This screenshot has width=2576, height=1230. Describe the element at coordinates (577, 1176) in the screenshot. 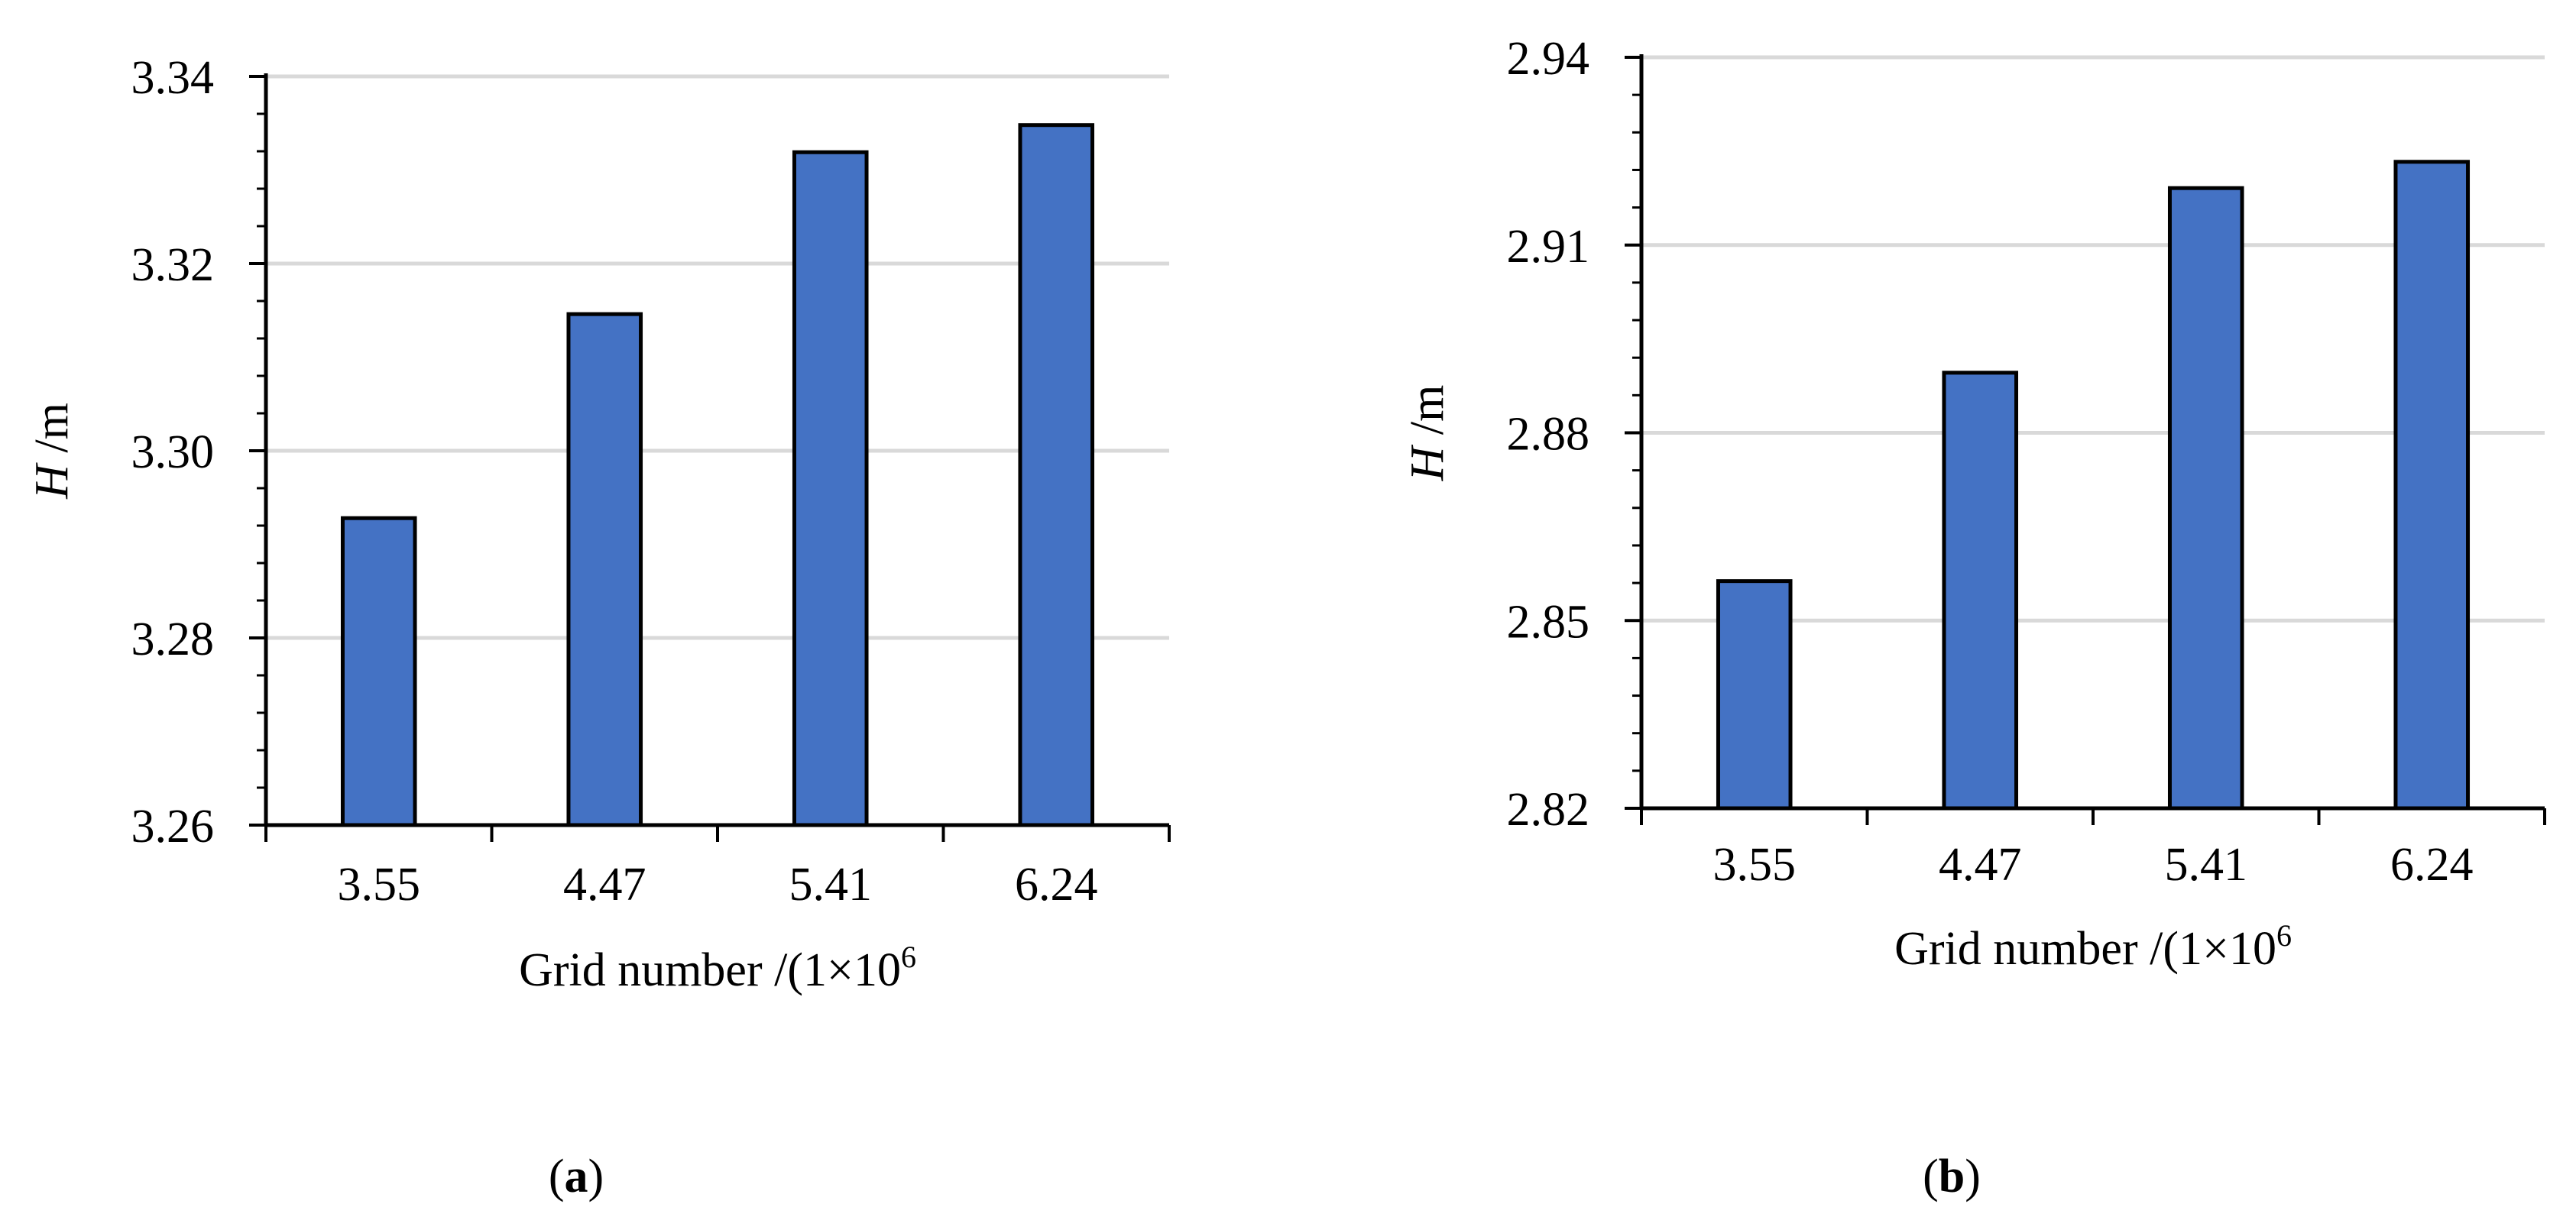

I see `panel-label: (a)` at that location.